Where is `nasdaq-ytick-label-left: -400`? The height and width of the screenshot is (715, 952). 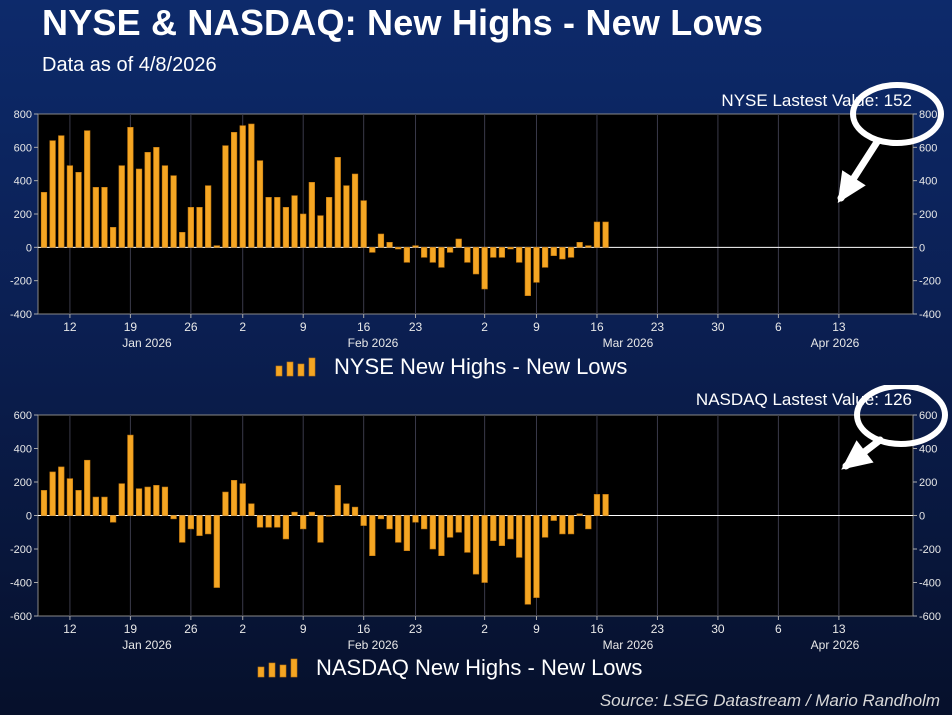 nasdaq-ytick-label-left: -400 is located at coordinates (21, 584).